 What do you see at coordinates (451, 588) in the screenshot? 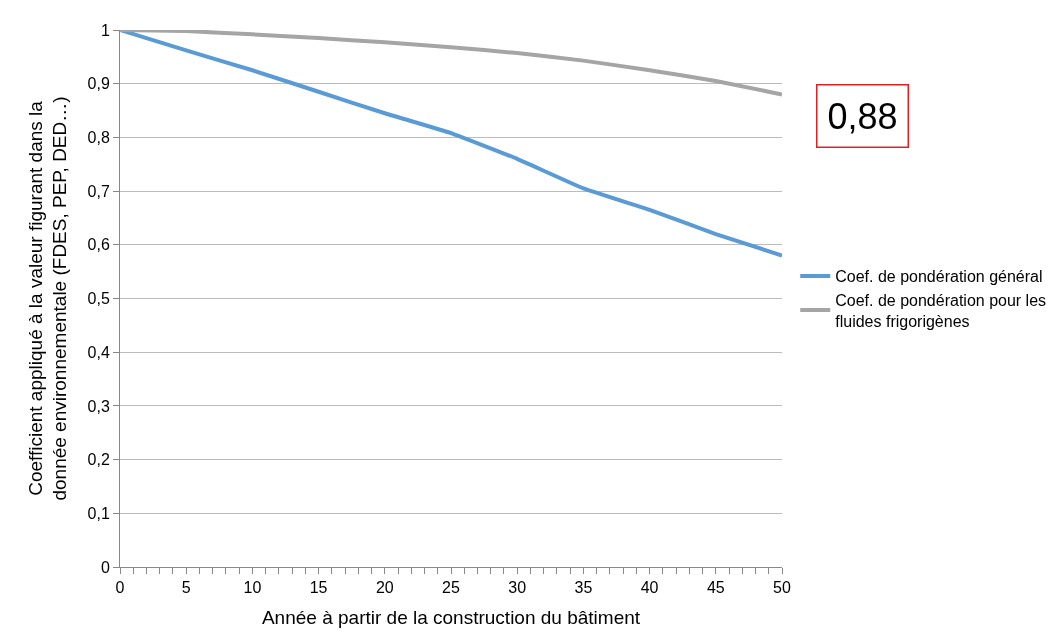
I see `x-tick-label: 25` at bounding box center [451, 588].